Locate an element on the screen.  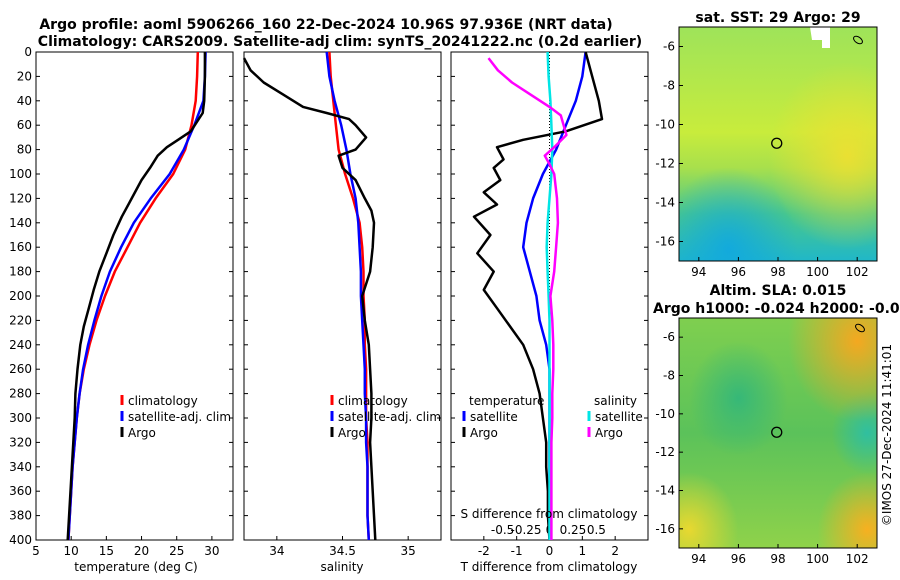
salinity-legend: climatology satellite-adj. clim Argo is located at coordinates (385, 417).